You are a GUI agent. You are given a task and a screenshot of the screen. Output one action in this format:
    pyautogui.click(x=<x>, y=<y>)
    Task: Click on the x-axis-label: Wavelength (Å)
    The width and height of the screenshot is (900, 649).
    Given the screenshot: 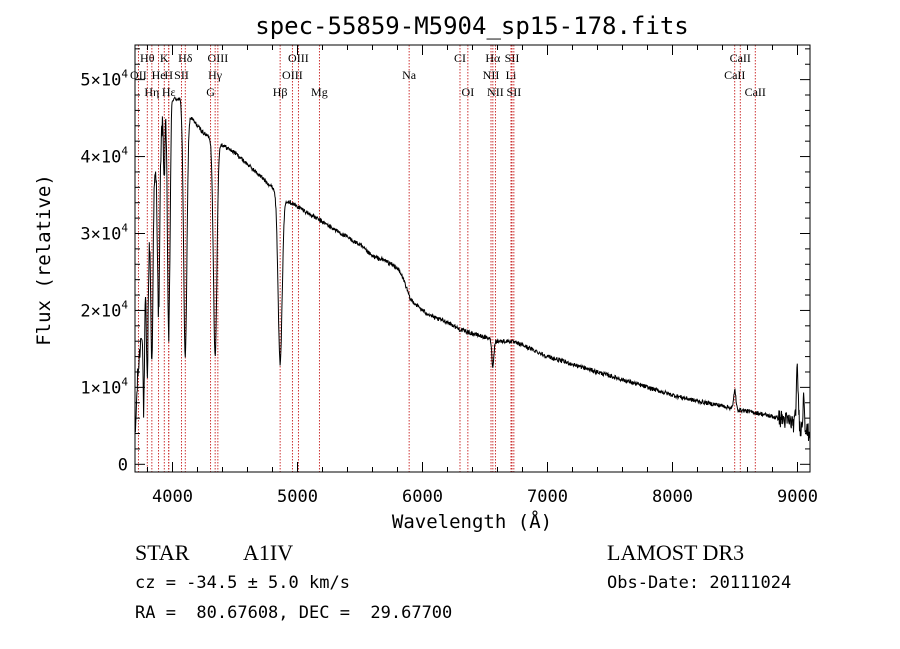 What is the action you would take?
    pyautogui.click(x=472, y=521)
    